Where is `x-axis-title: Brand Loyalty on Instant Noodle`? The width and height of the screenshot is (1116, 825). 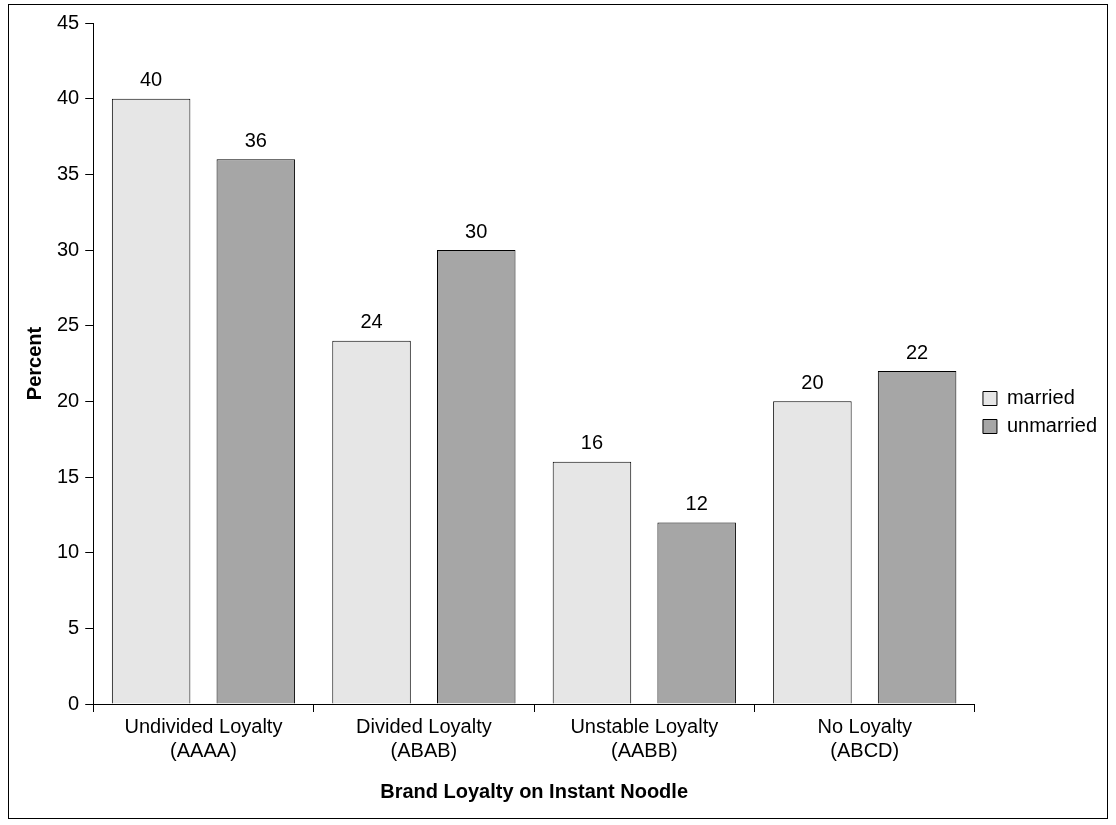 x-axis-title: Brand Loyalty on Instant Noodle is located at coordinates (534, 790).